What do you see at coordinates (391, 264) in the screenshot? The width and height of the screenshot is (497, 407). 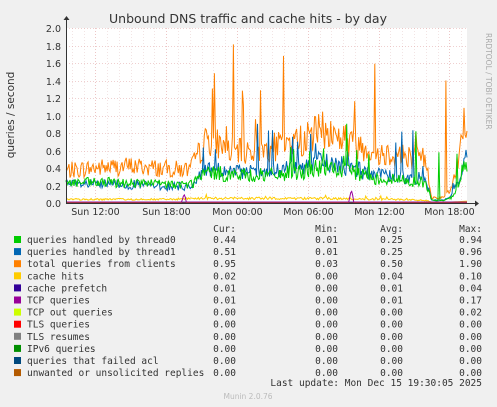 I see `legend-value-avg: 0.50` at bounding box center [391, 264].